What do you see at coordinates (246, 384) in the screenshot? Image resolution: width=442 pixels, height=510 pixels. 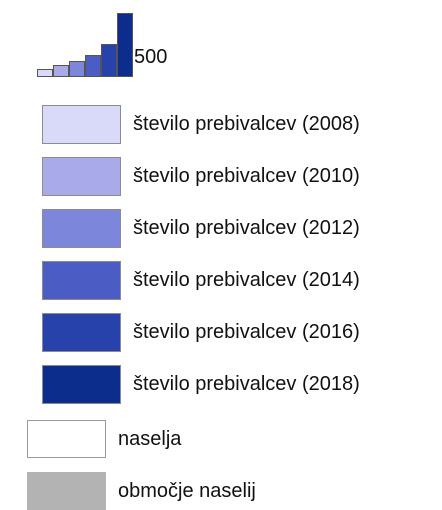 I see `legend-label: število prebivalcev (2018)` at bounding box center [246, 384].